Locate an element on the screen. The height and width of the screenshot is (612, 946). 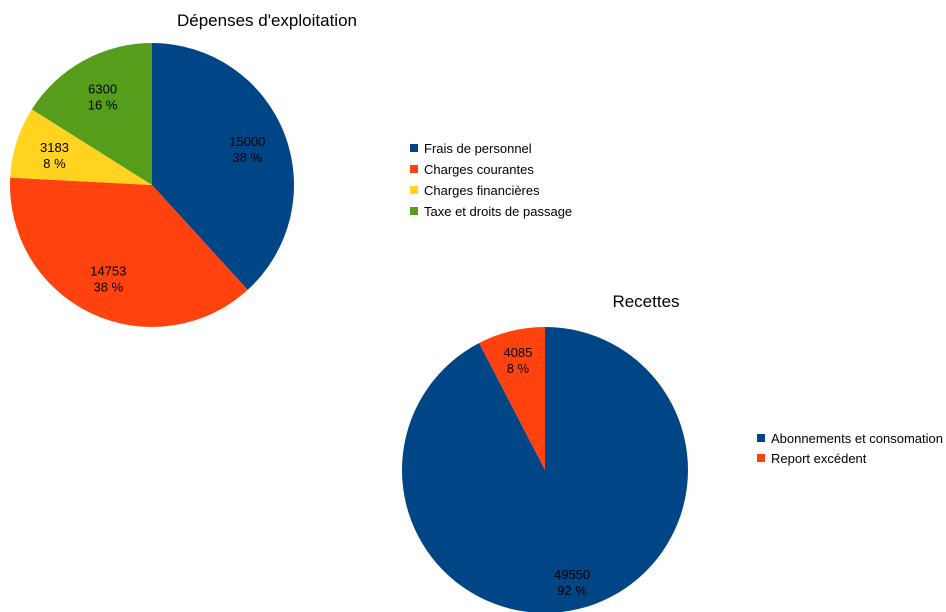
expenses-slices is located at coordinates (152, 185).